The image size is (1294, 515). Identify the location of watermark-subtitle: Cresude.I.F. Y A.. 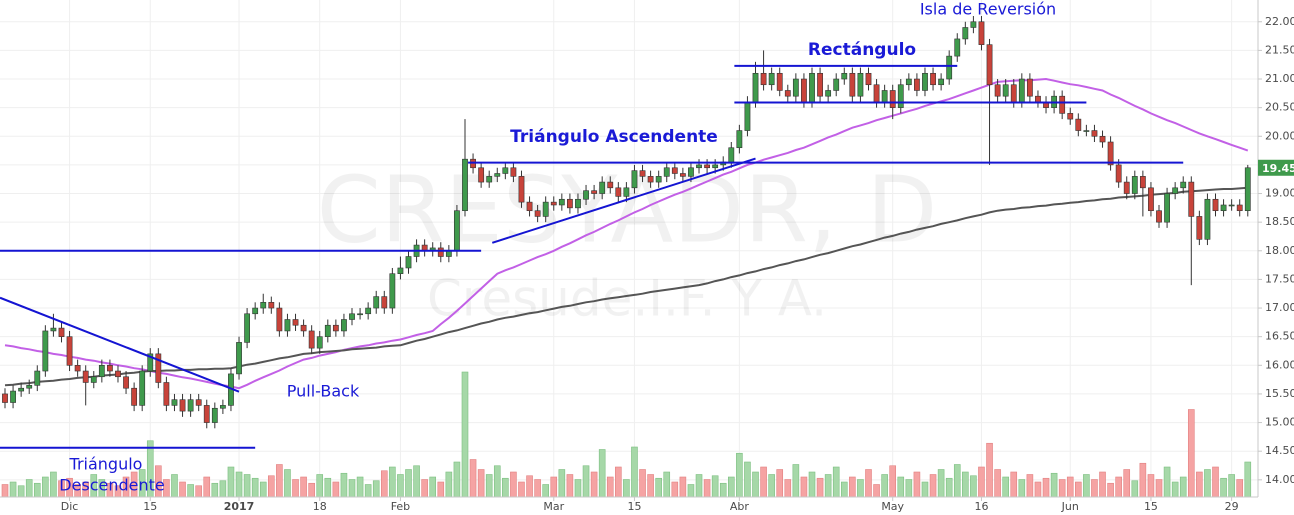
(627, 299).